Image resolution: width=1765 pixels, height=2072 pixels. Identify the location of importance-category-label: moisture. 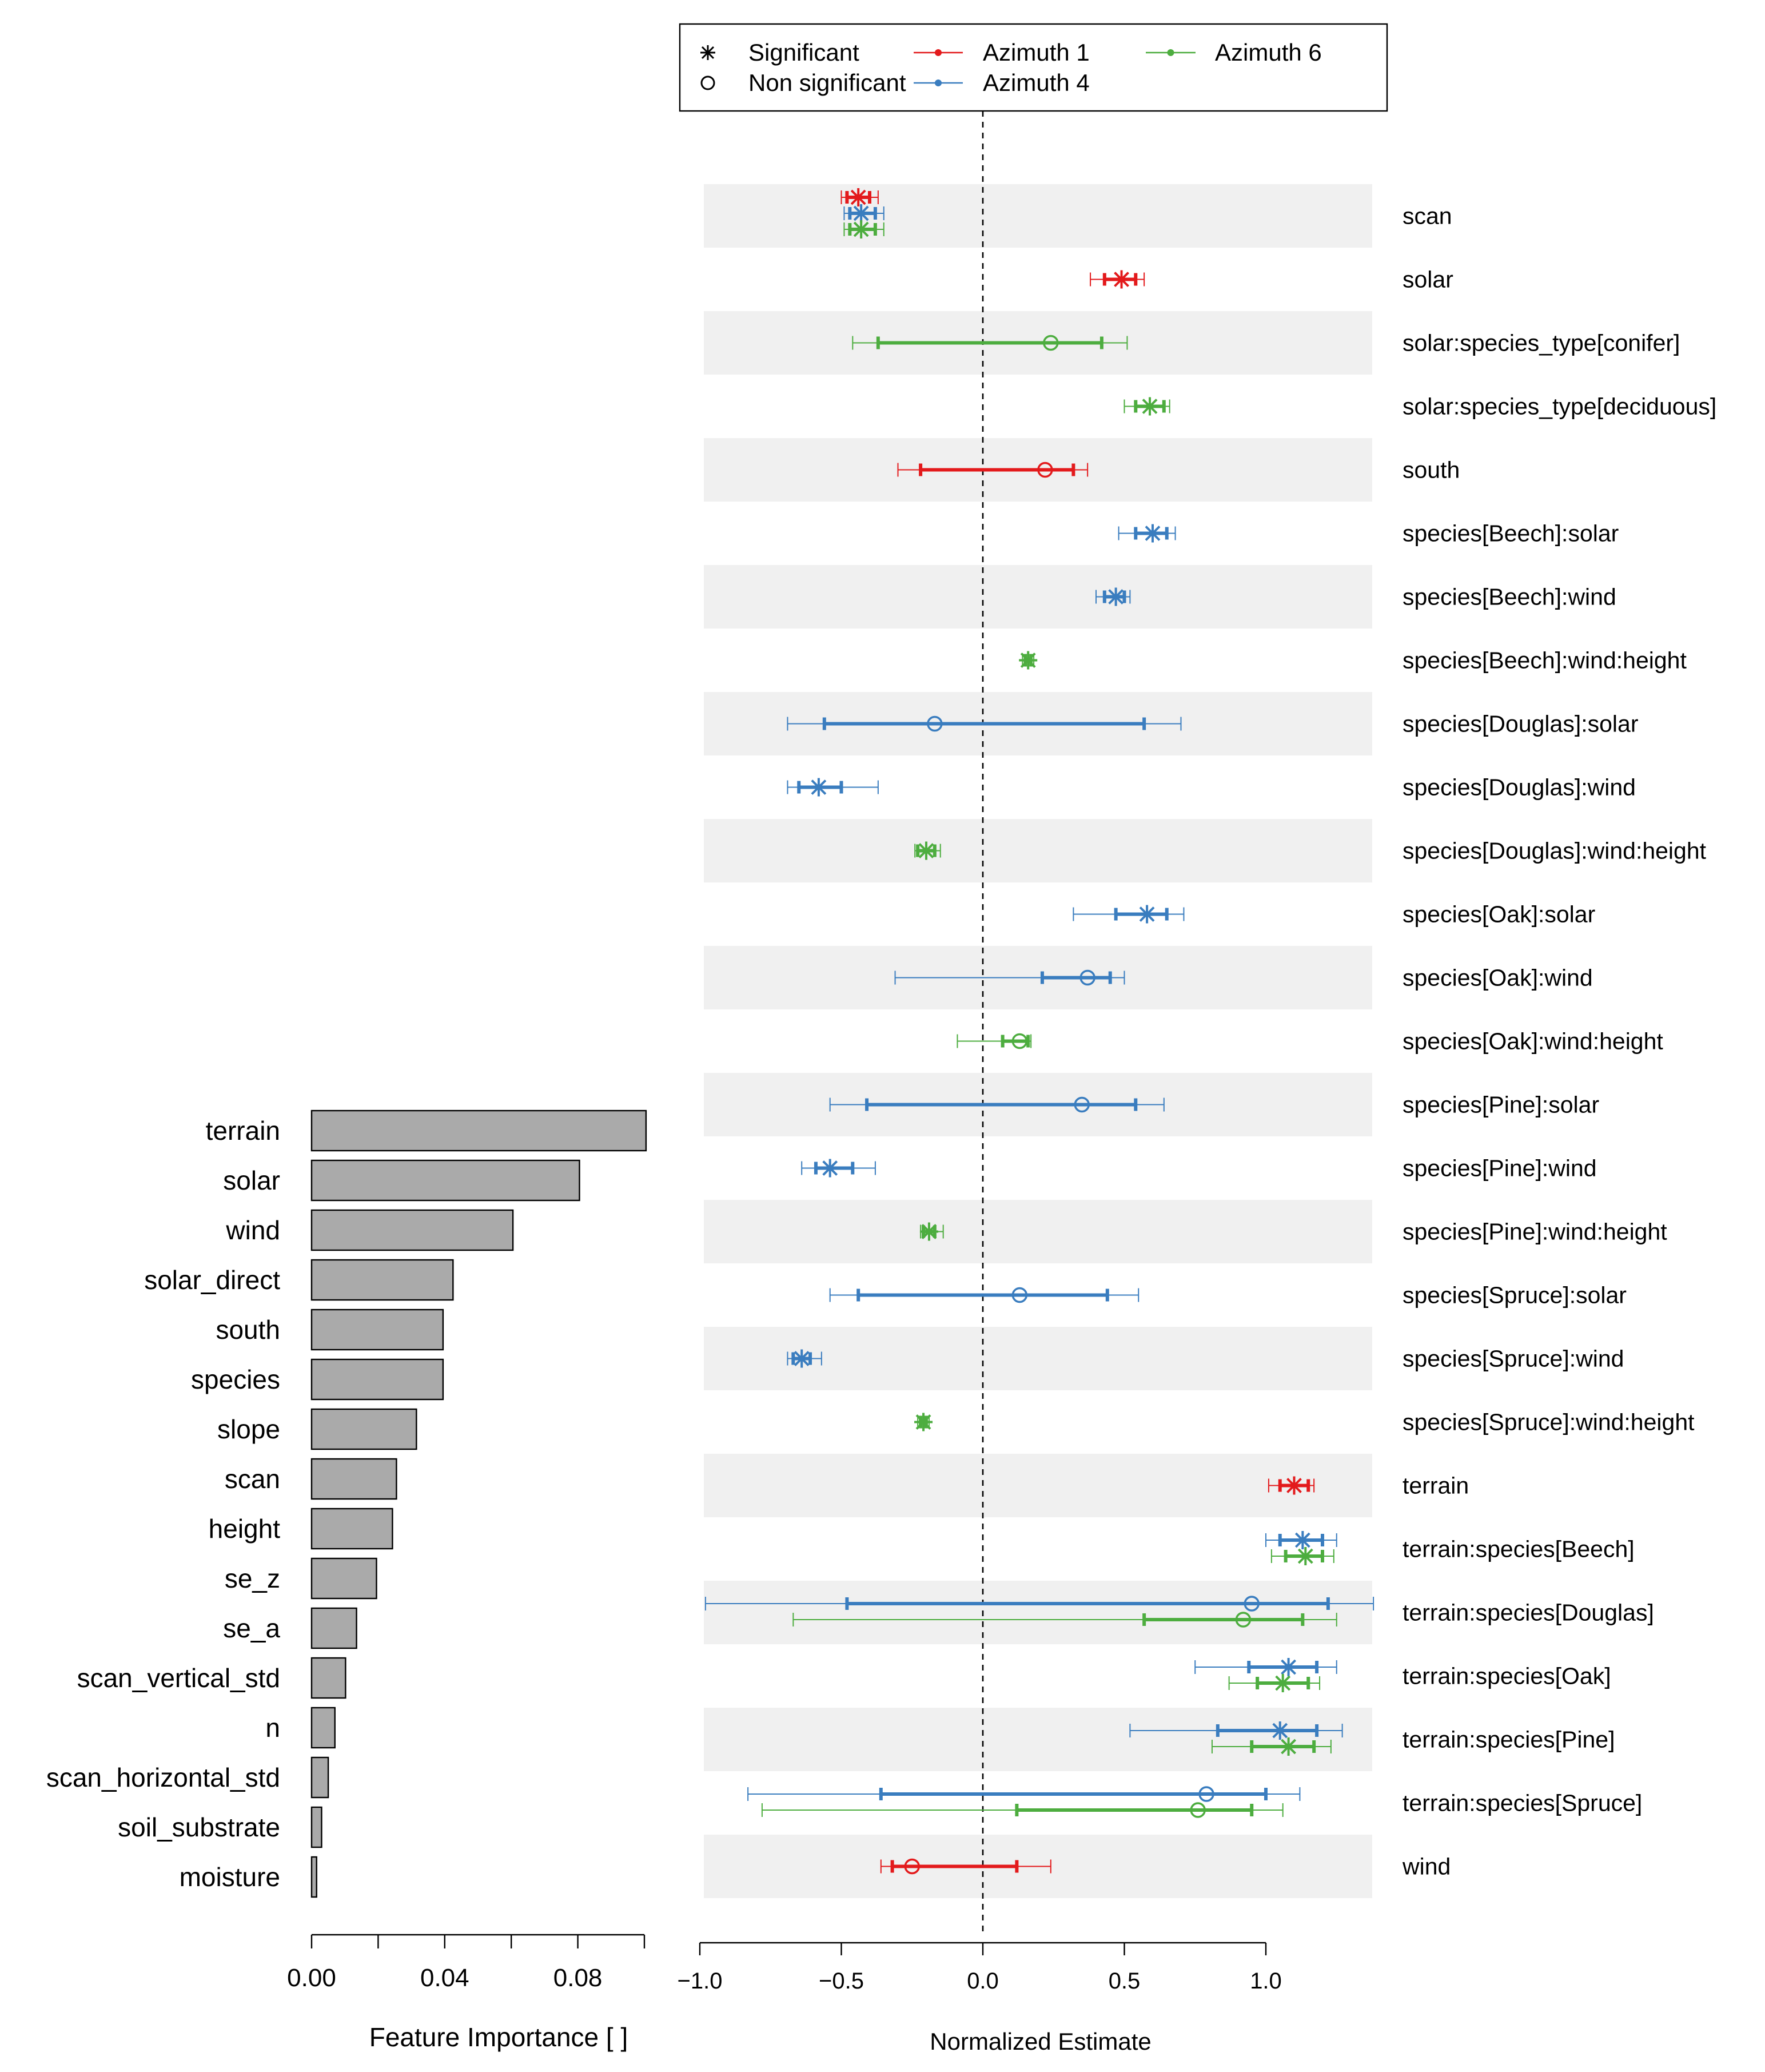
(230, 1877).